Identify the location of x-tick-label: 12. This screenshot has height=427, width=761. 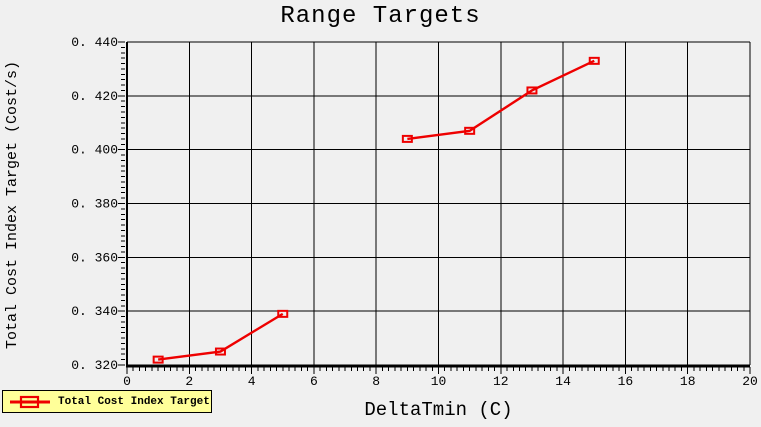
(501, 381).